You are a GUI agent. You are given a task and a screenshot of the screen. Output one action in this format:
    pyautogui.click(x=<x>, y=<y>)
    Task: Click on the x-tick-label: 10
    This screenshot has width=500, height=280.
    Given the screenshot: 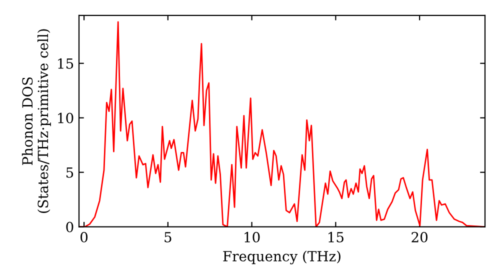 What is the action you would take?
    pyautogui.click(x=252, y=237)
    